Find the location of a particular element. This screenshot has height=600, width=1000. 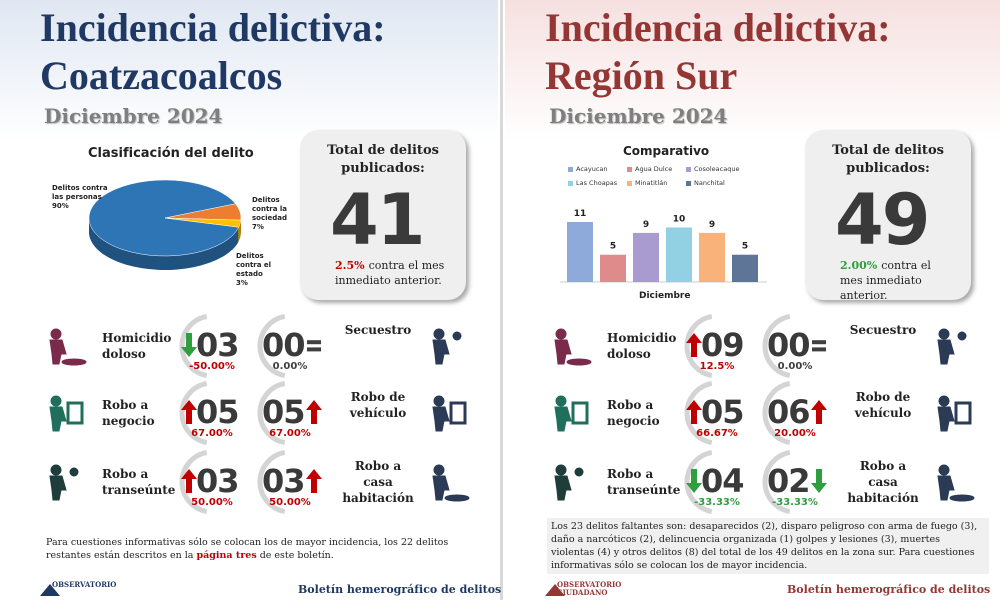

crime-value: 05 is located at coordinates (218, 412).